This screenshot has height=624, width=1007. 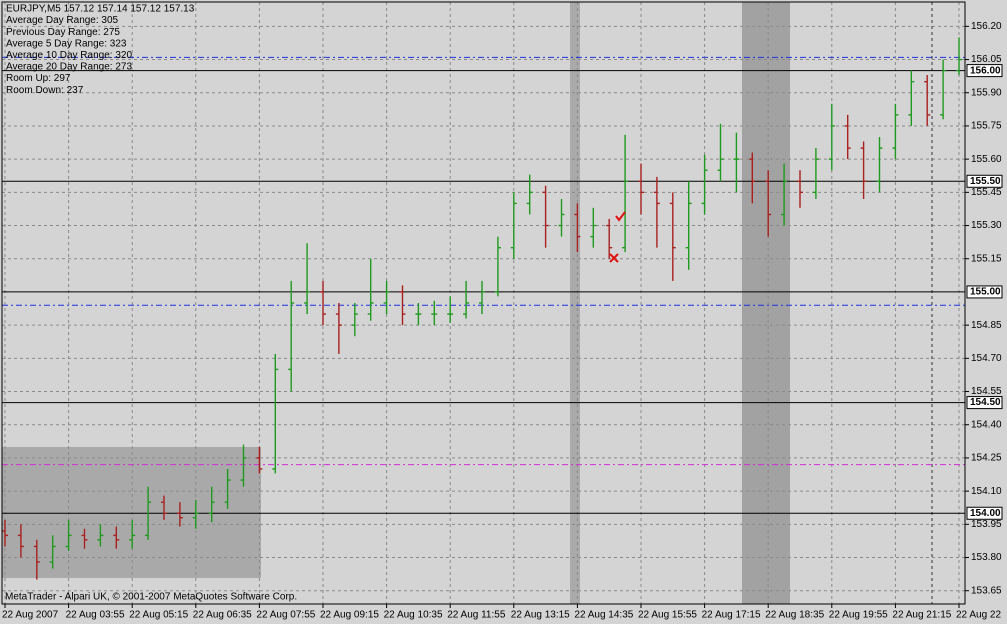 What do you see at coordinates (30, 615) in the screenshot?
I see `x-tick-label: 22 Aug 2007` at bounding box center [30, 615].